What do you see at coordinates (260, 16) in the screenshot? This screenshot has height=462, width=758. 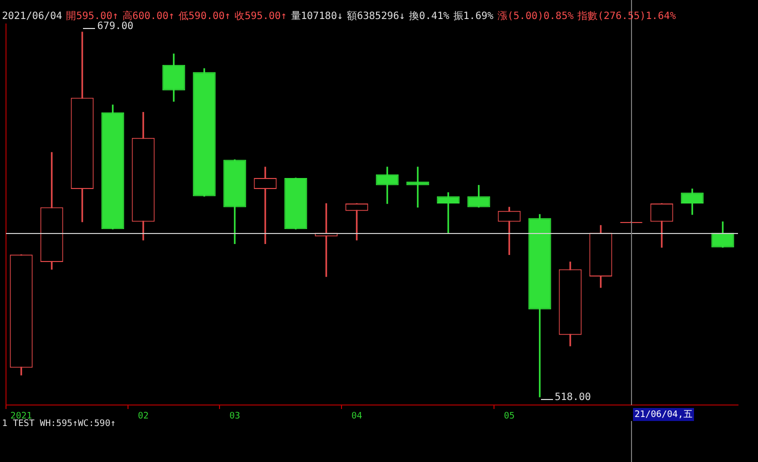 I see `text: 收595.00↑` at bounding box center [260, 16].